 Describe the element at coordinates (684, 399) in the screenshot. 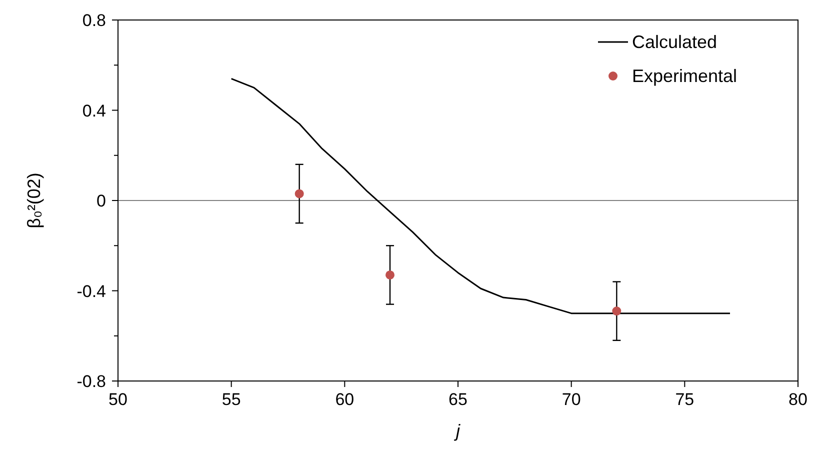

I see `x-tick-label: 75` at that location.